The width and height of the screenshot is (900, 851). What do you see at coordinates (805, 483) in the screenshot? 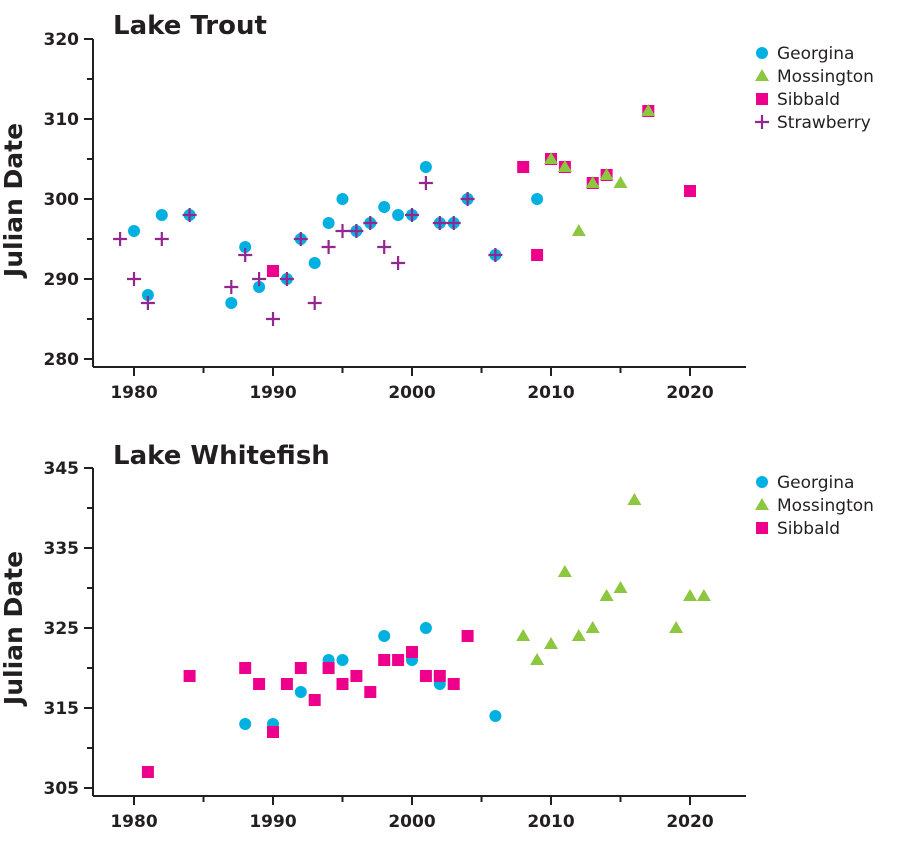
I see `legend-item-georgina: Georgina` at bounding box center [805, 483].